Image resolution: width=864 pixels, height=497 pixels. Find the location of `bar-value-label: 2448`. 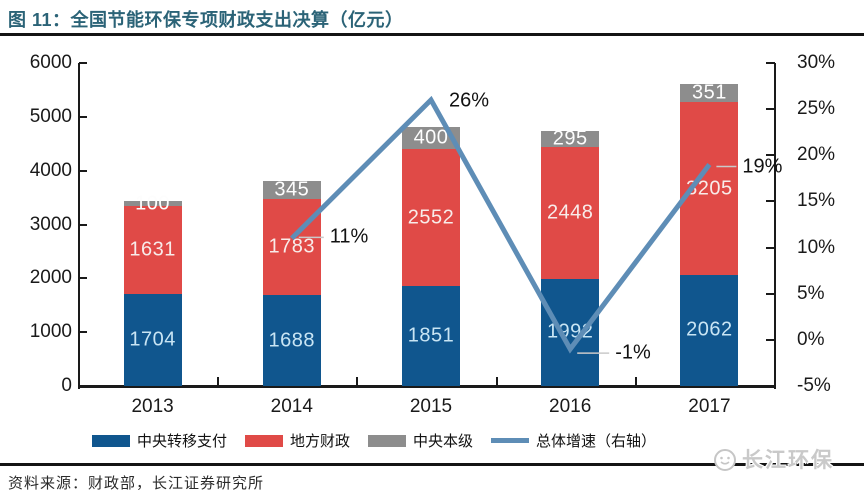

bar-value-label: 2448 is located at coordinates (570, 212).